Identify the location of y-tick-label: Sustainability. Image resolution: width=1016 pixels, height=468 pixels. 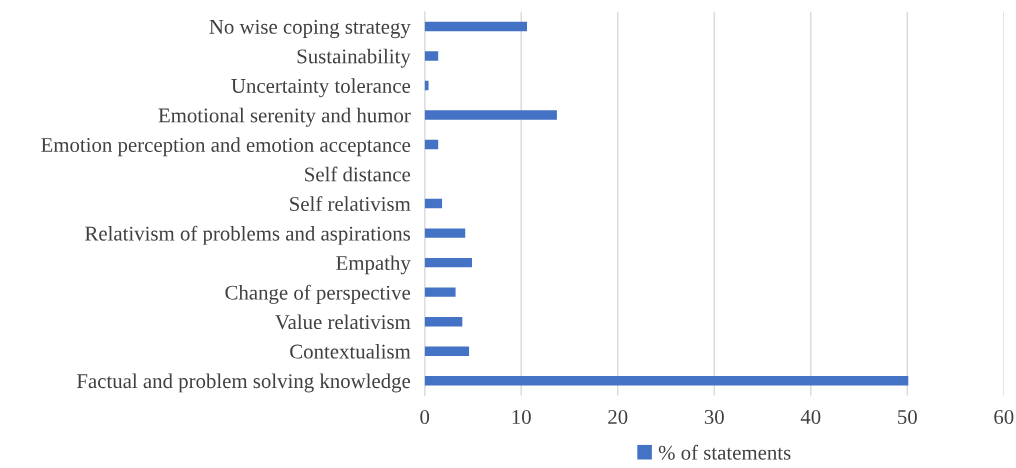
(354, 58).